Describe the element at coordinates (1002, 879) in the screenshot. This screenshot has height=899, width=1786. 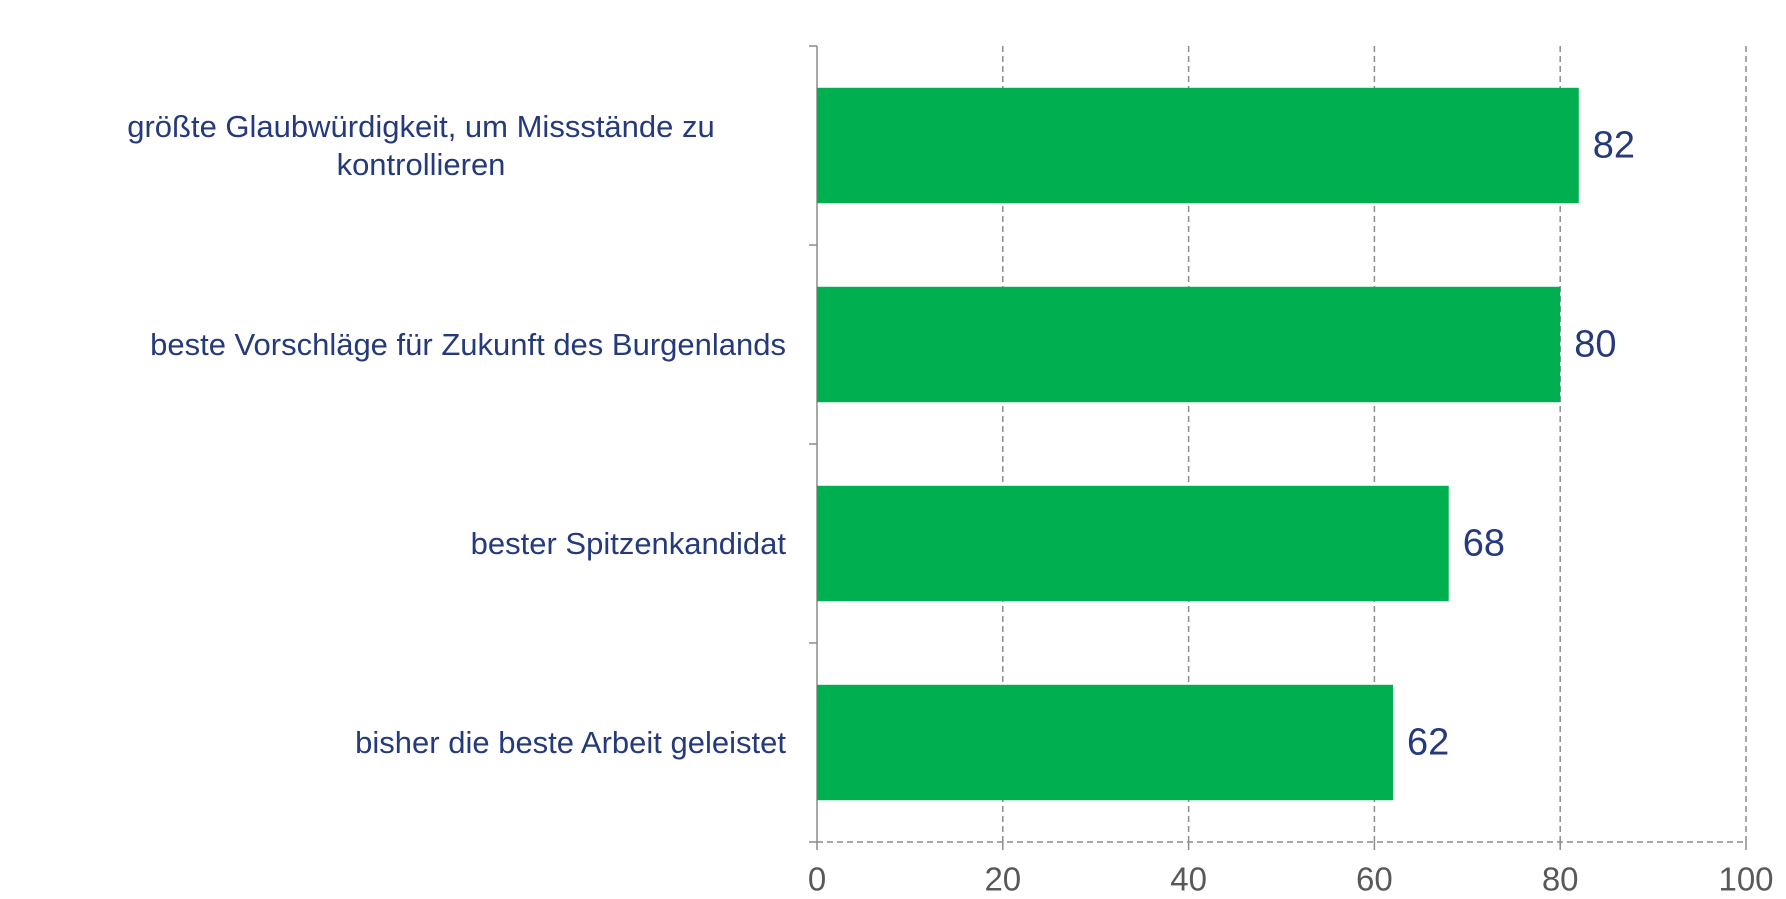
I see `x-tick-label: 20` at that location.